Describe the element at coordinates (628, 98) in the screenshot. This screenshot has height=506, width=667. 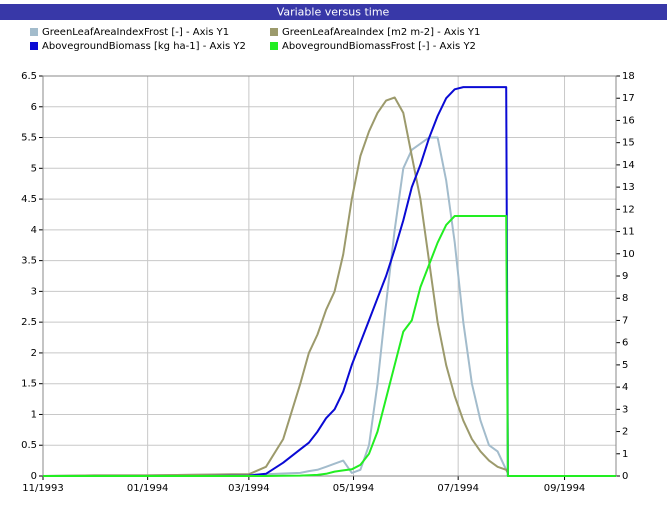
I see `y2-tick-label: 17` at that location.